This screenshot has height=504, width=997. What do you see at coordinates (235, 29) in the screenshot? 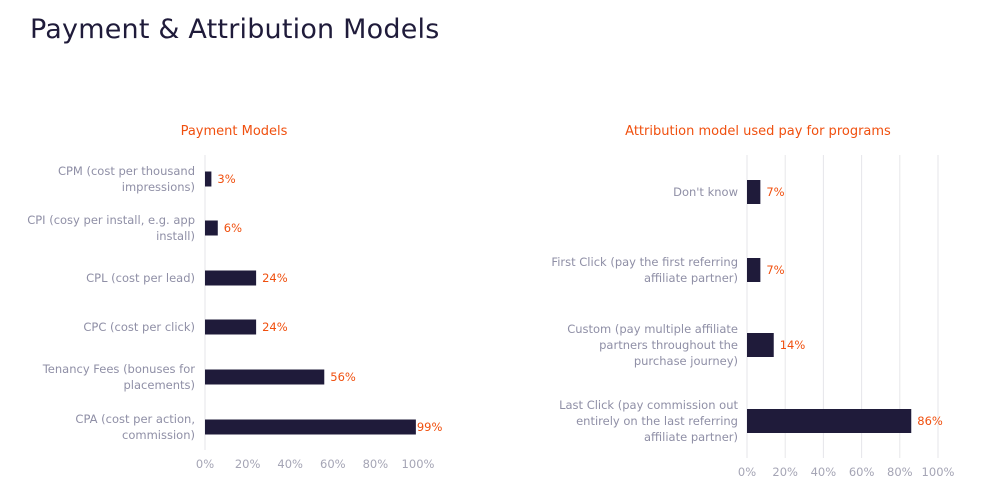
I see `page-title: Payment & Attribution Models` at bounding box center [235, 29].